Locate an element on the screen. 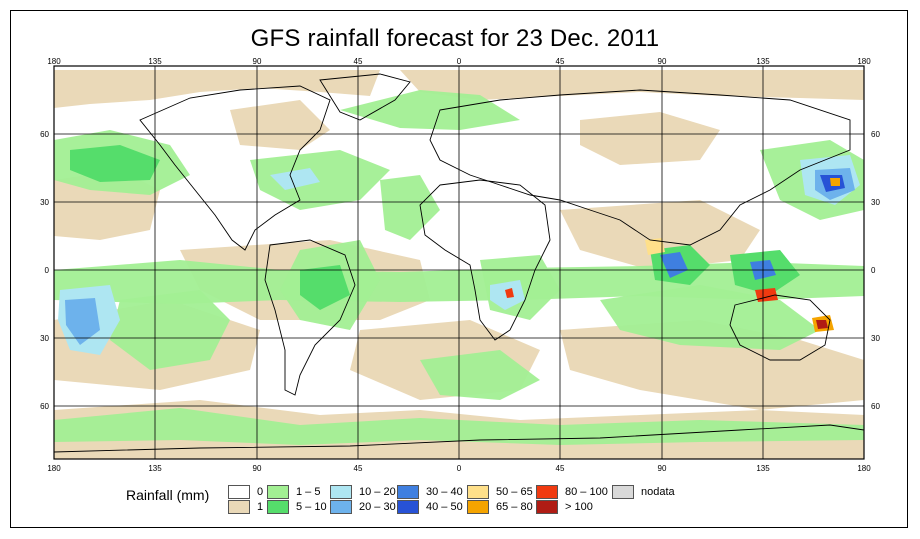 This screenshot has width=920, height=539. south-america-outline is located at coordinates (310, 317).